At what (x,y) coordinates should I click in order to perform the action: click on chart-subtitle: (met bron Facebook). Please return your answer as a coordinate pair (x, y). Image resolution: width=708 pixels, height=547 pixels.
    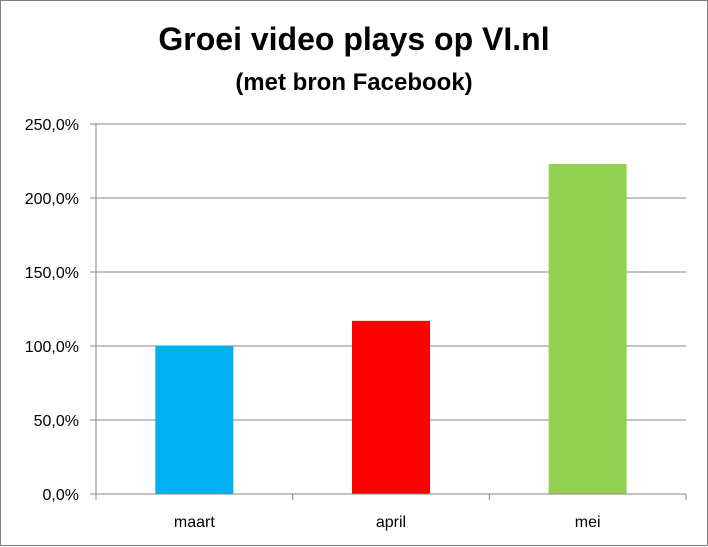
    Looking at the image, I should click on (354, 82).